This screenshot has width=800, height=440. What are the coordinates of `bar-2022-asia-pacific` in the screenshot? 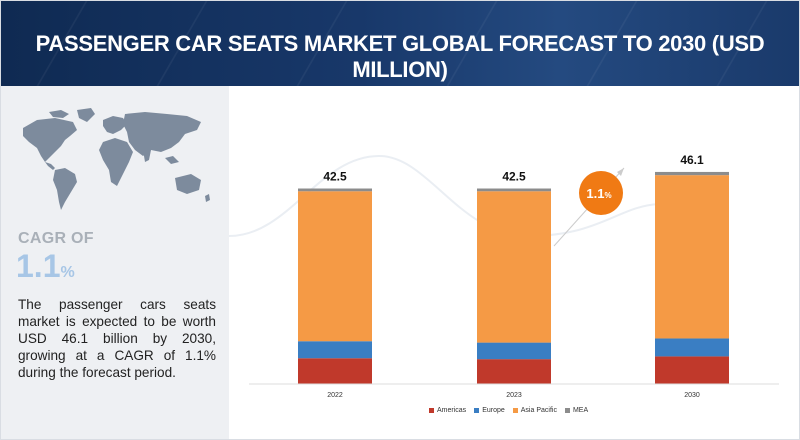 It's located at (335, 266).